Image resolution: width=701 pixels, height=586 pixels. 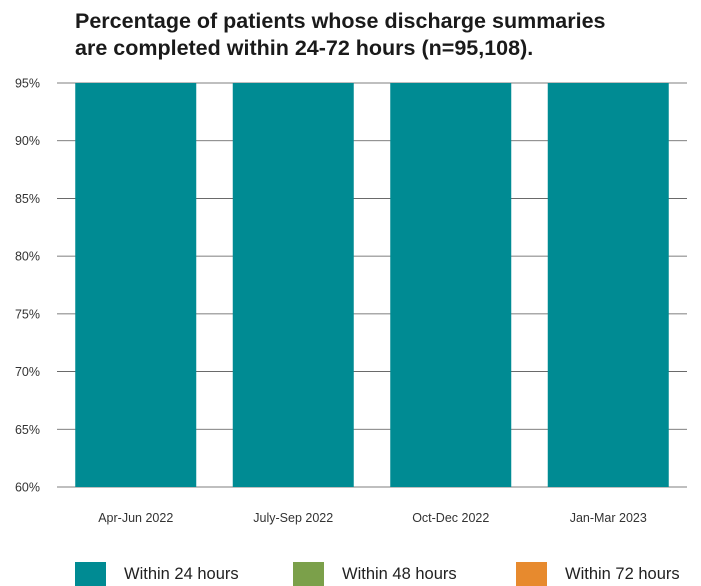 I want to click on y-tick-label: 85%, so click(x=27, y=199).